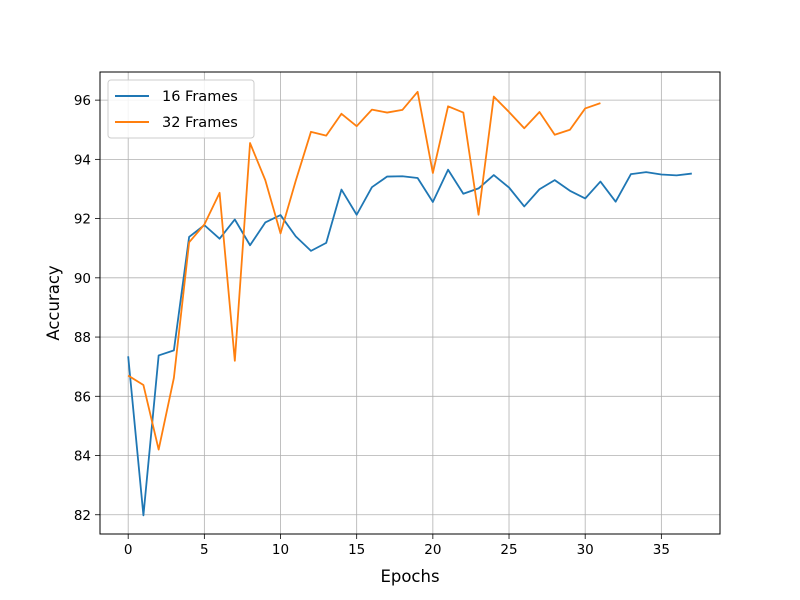 Image resolution: width=800 pixels, height=600 pixels. I want to click on x-tick-label: 15, so click(356, 550).